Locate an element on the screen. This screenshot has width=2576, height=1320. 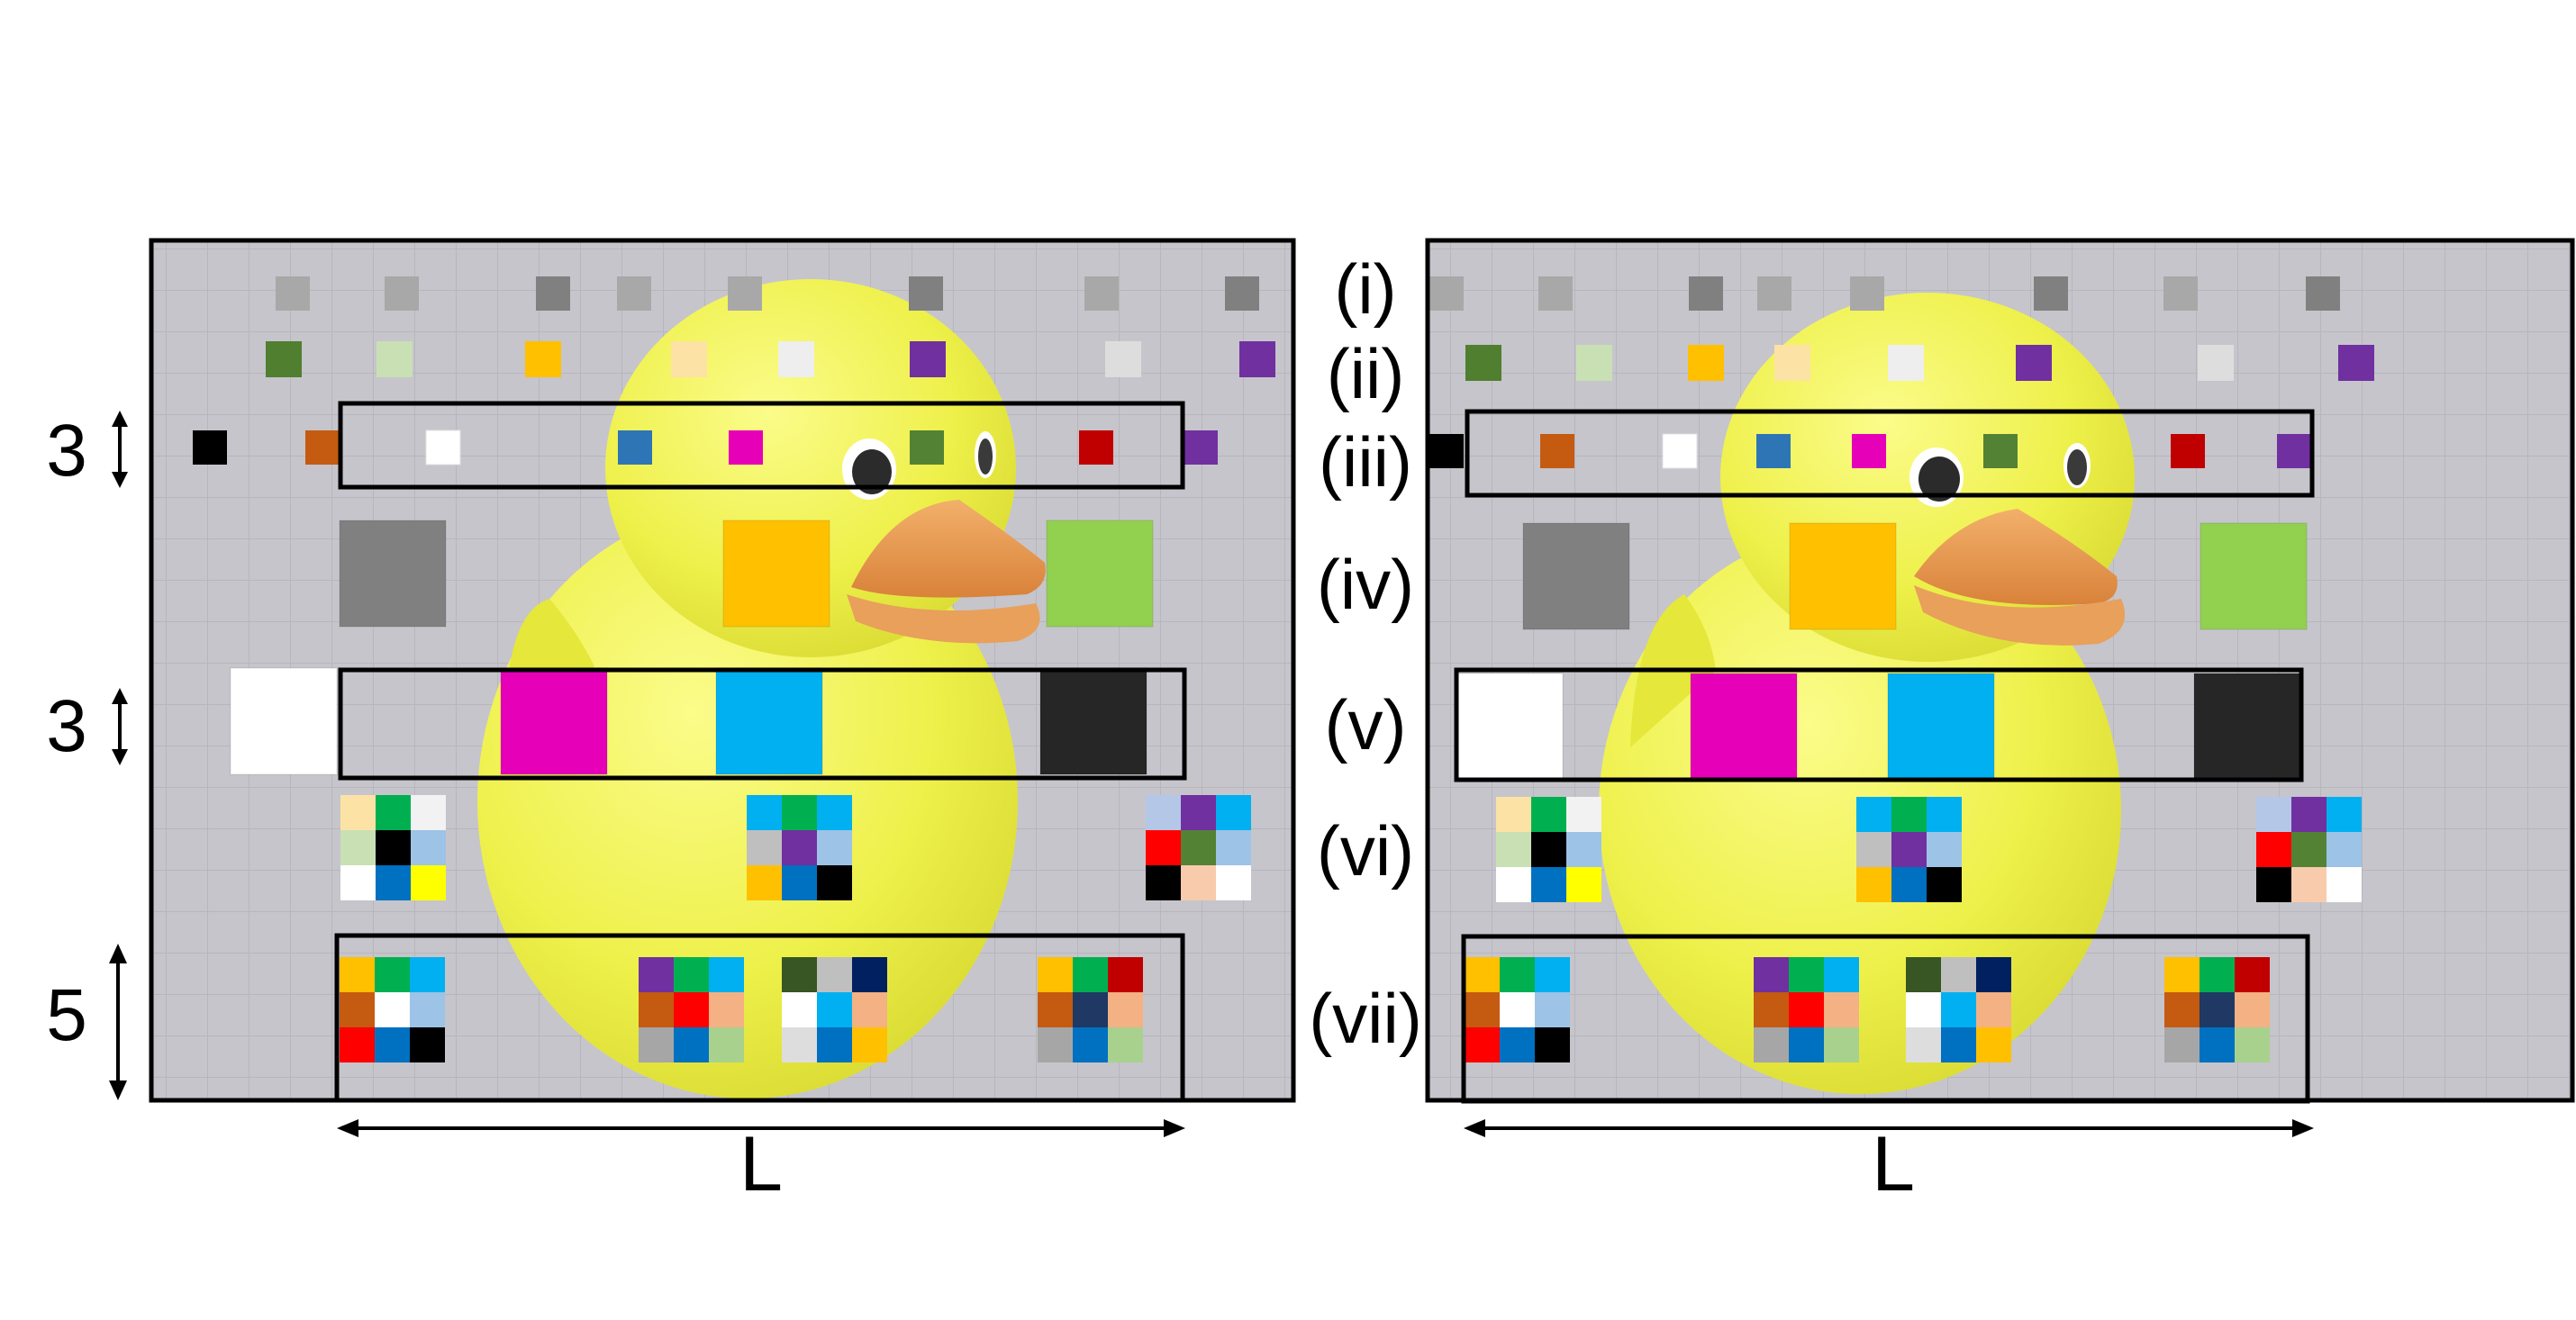
row-label-v: (v) is located at coordinates (1366, 724).